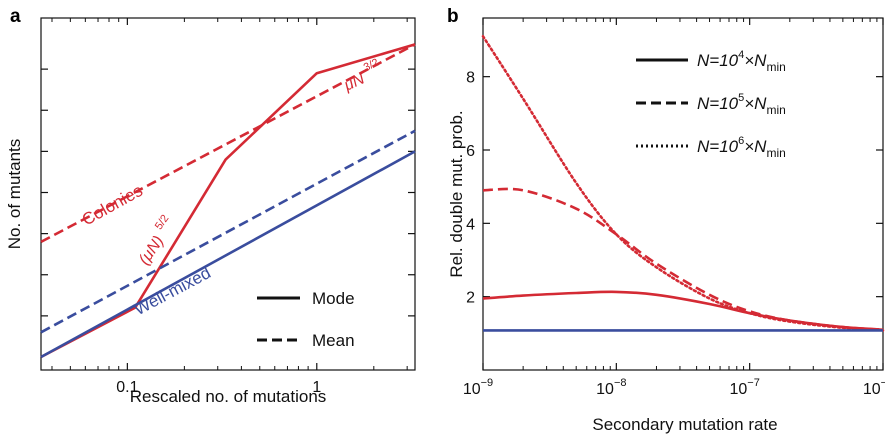 This screenshot has width=885, height=437. I want to click on legend-mean-label: Mean, so click(333, 340).